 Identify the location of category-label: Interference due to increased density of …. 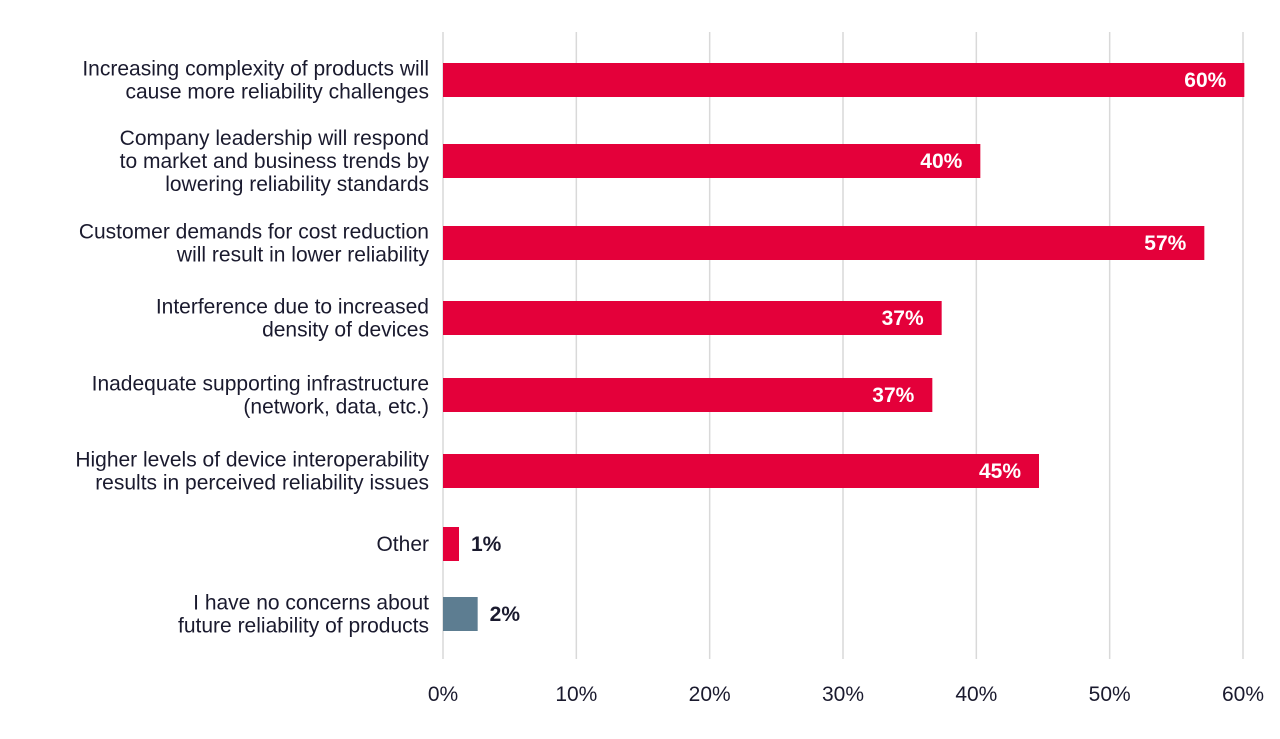
(292, 319).